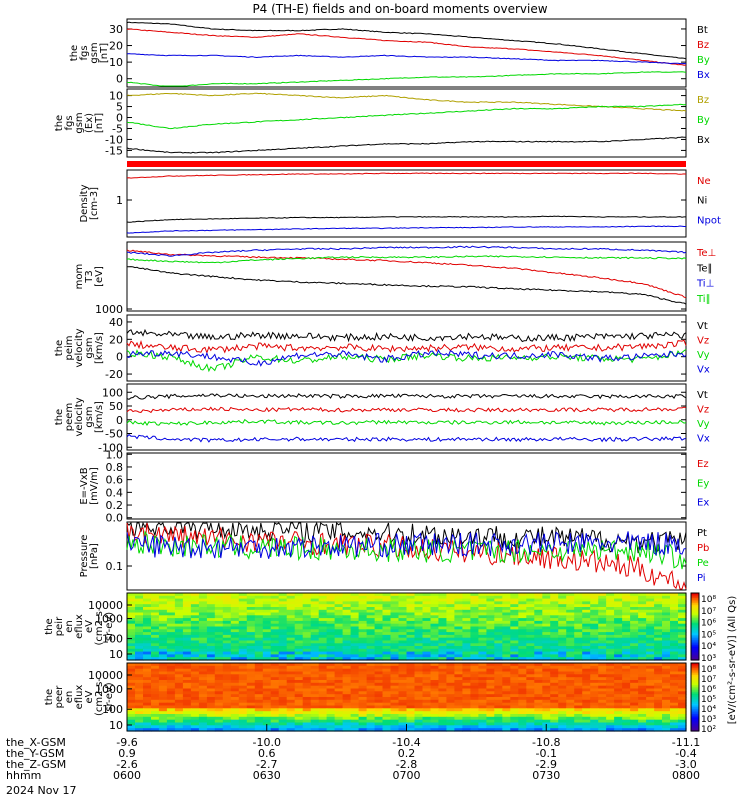  I want to click on colorbar-tick-label: 10⁵, so click(708, 700).